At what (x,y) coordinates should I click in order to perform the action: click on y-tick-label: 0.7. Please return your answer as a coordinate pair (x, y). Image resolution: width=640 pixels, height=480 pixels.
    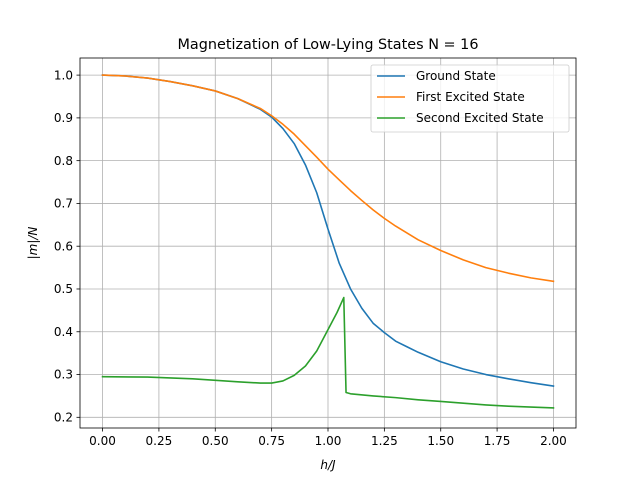
    Looking at the image, I should click on (63, 204).